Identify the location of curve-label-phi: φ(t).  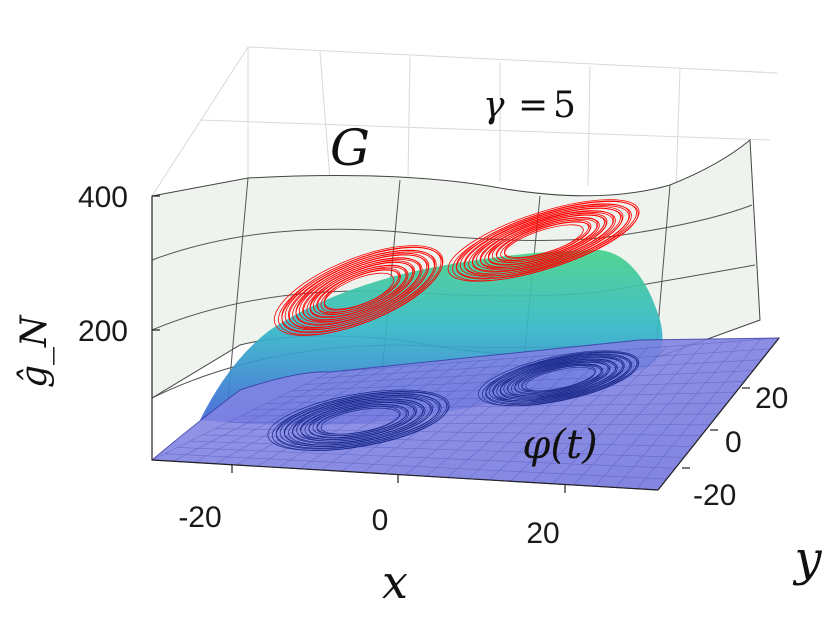
(559, 445).